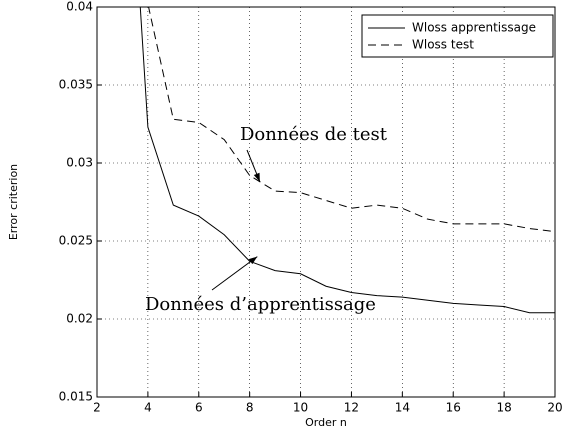  What do you see at coordinates (148, 408) in the screenshot?
I see `x-tick-label: 4` at bounding box center [148, 408].